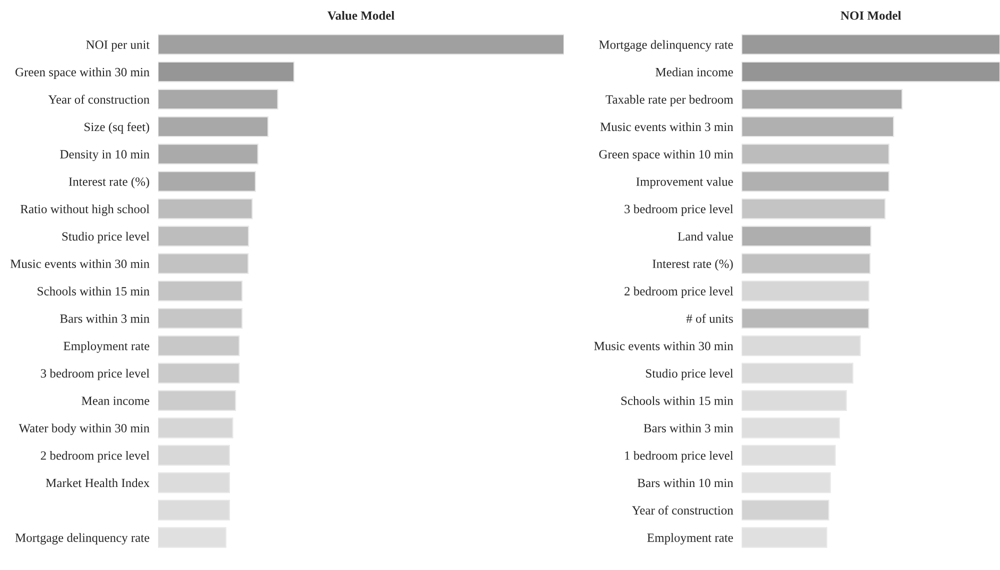  I want to click on y-tick-label: Music events within 3 min, so click(667, 127).